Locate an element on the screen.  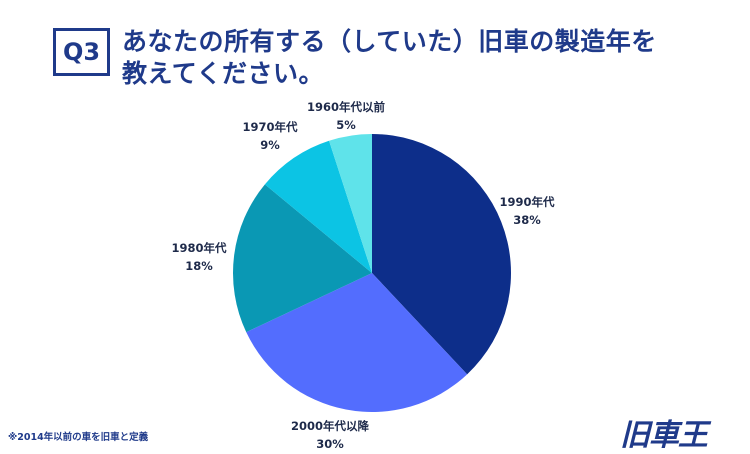
title-line-2: 教えてください。 is located at coordinates (223, 73).